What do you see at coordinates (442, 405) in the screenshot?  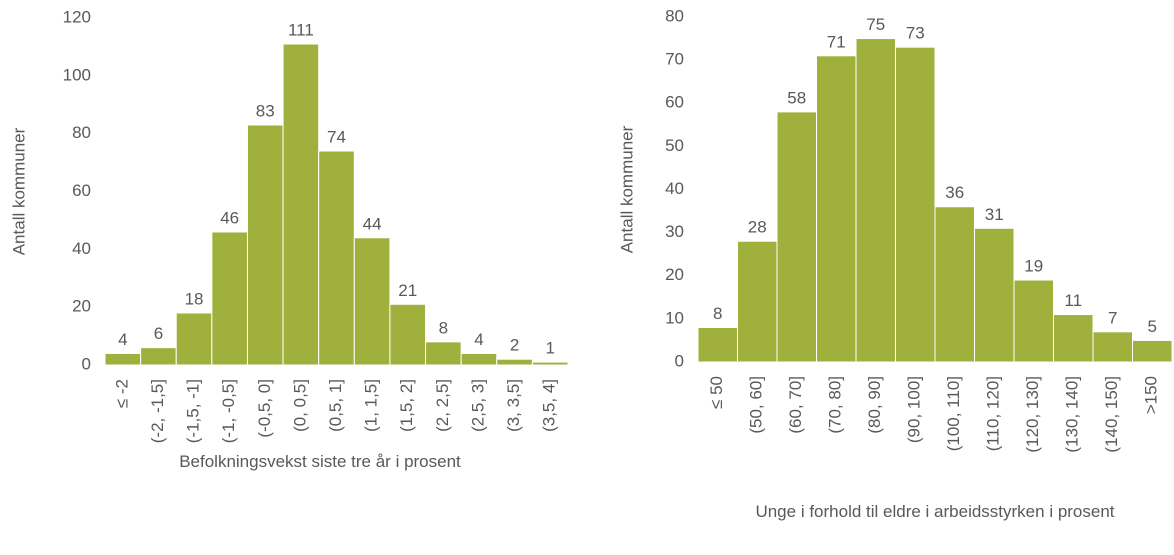 I see `x-tick-label: (2, 2,5]` at bounding box center [442, 405].